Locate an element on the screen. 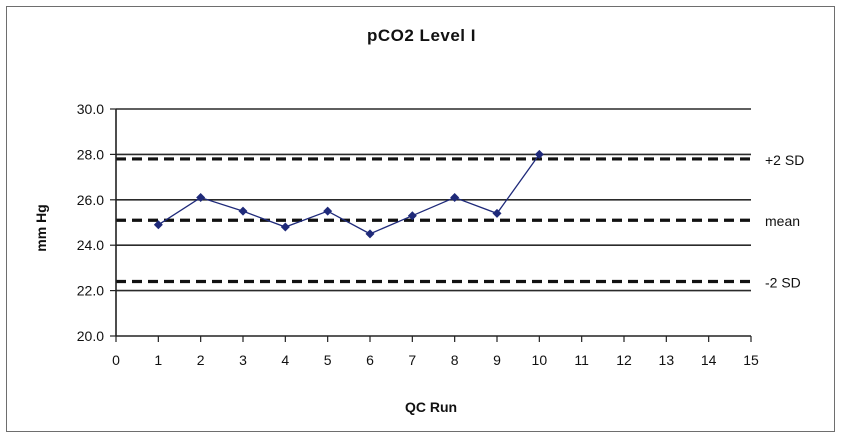  x-tick-label: 3 is located at coordinates (243, 360).